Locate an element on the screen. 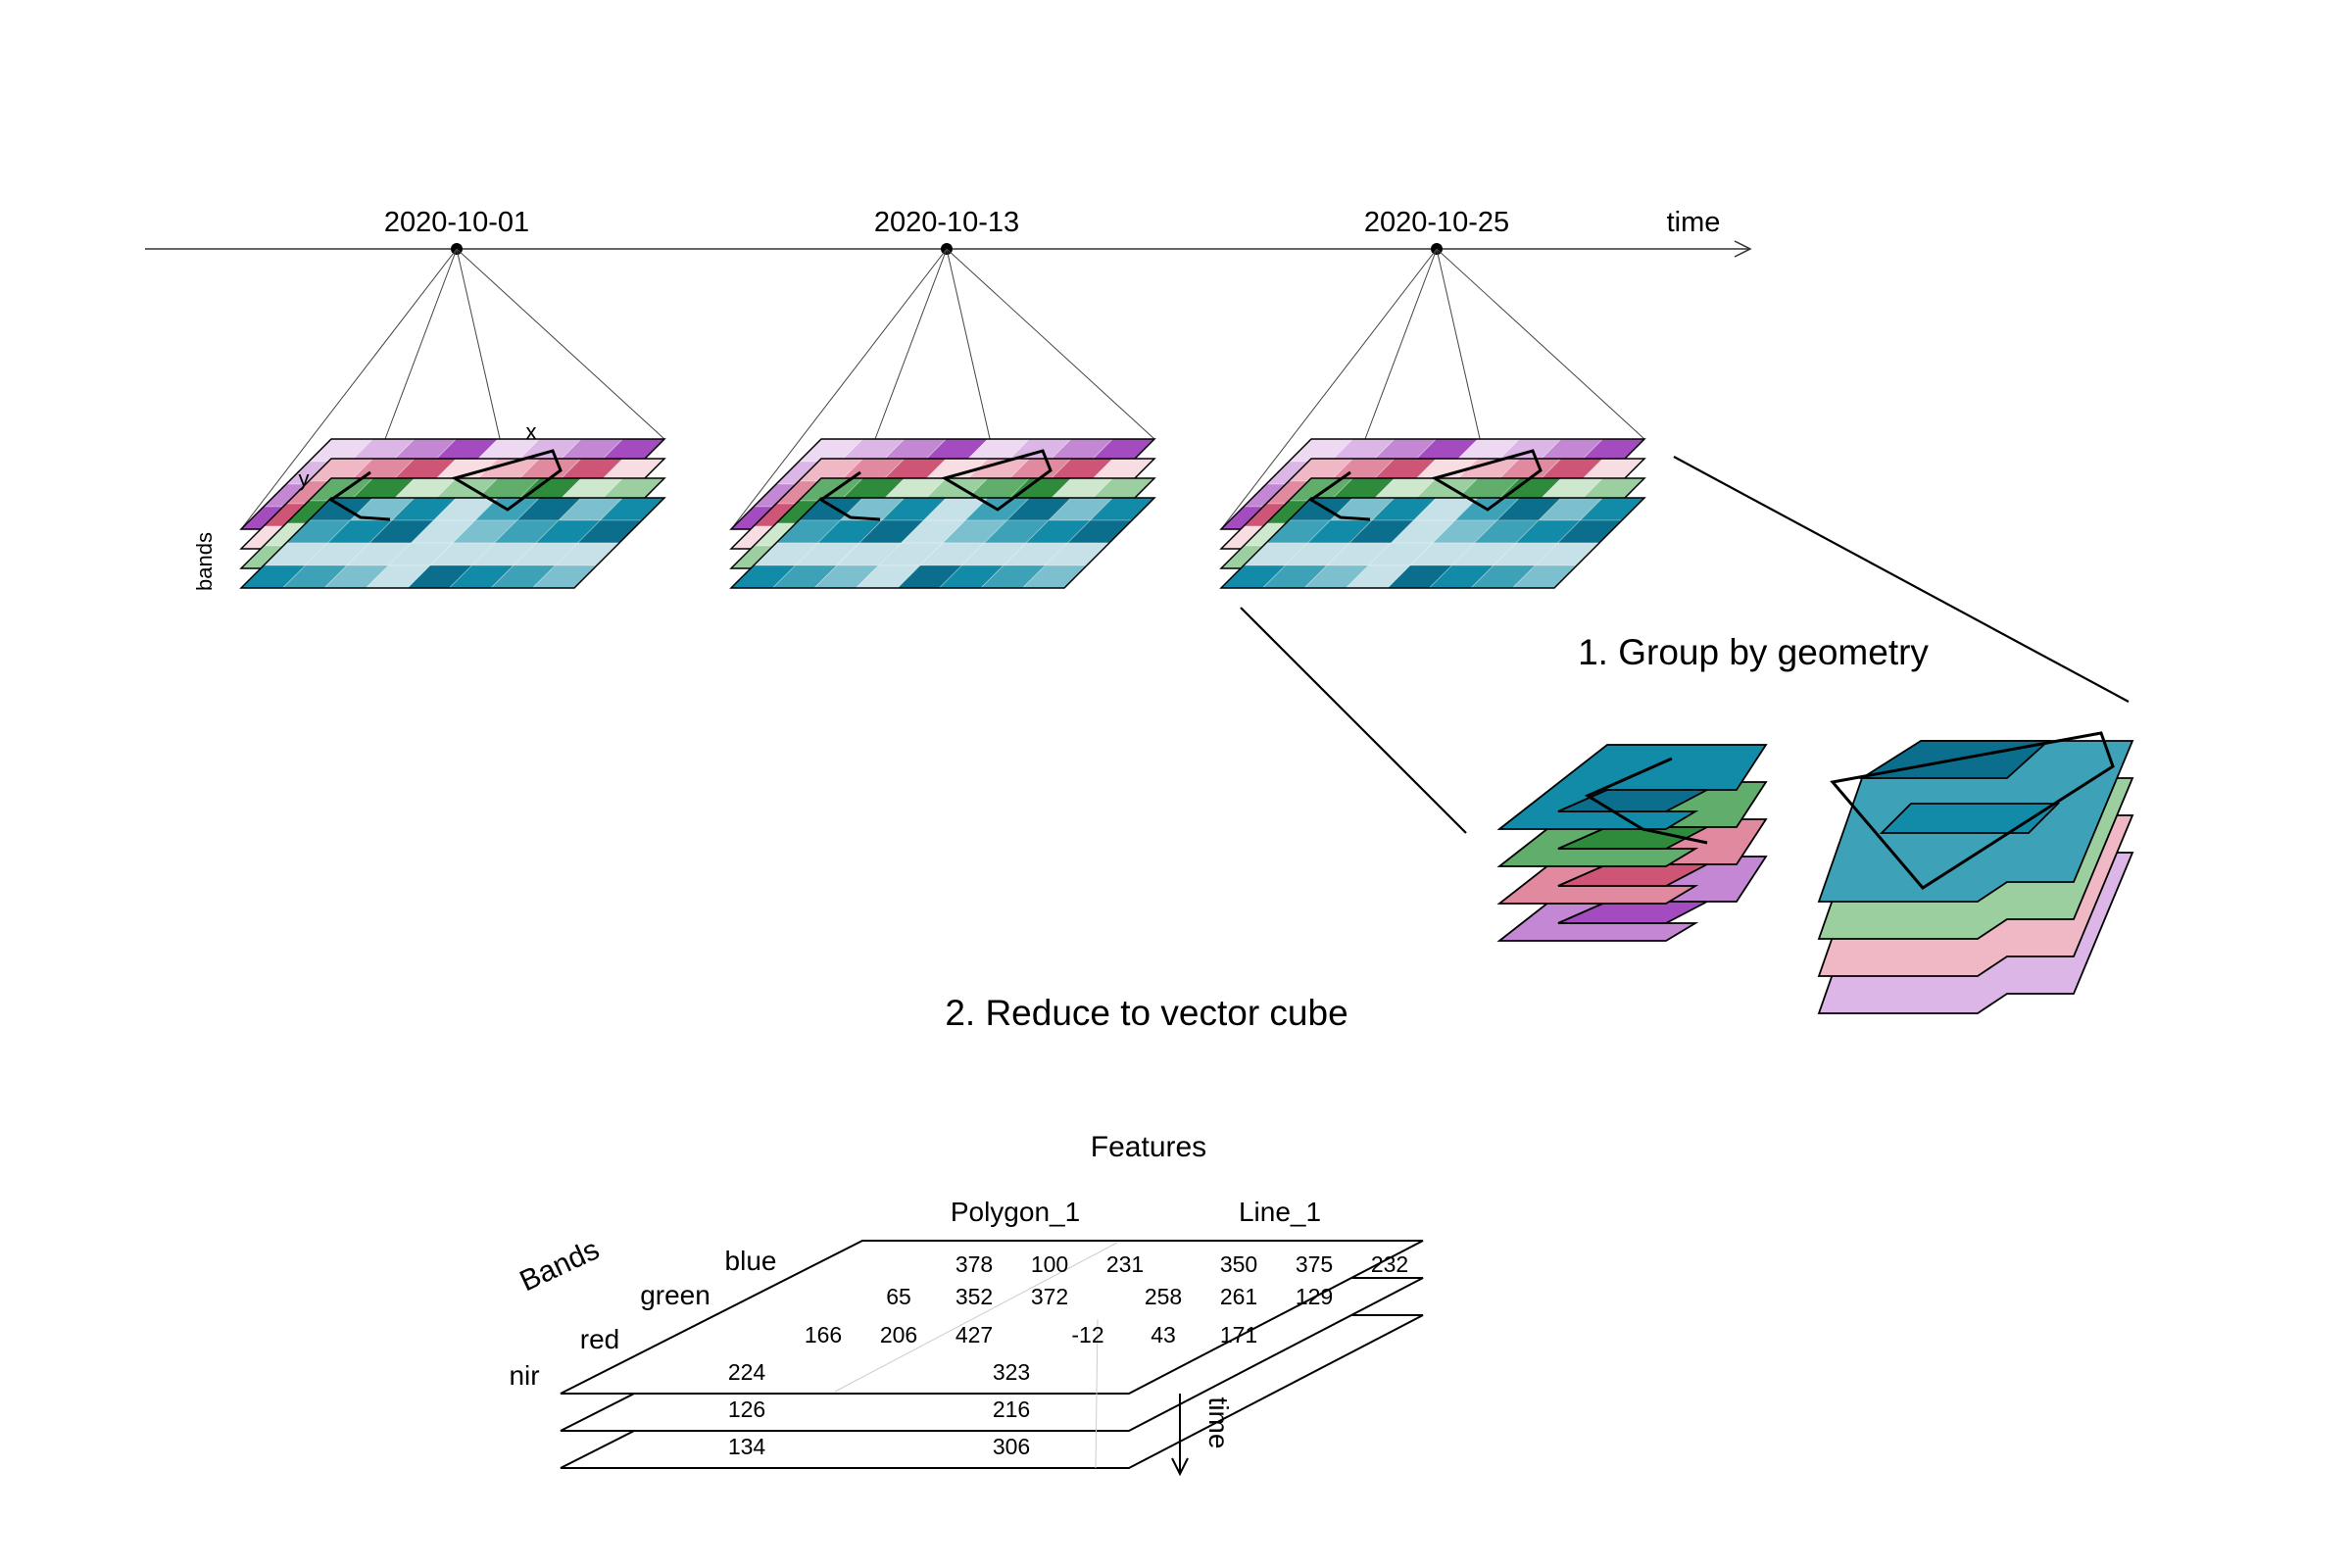 This screenshot has width=2352, height=1568. raster-cubes: x y bands is located at coordinates (919, 419).